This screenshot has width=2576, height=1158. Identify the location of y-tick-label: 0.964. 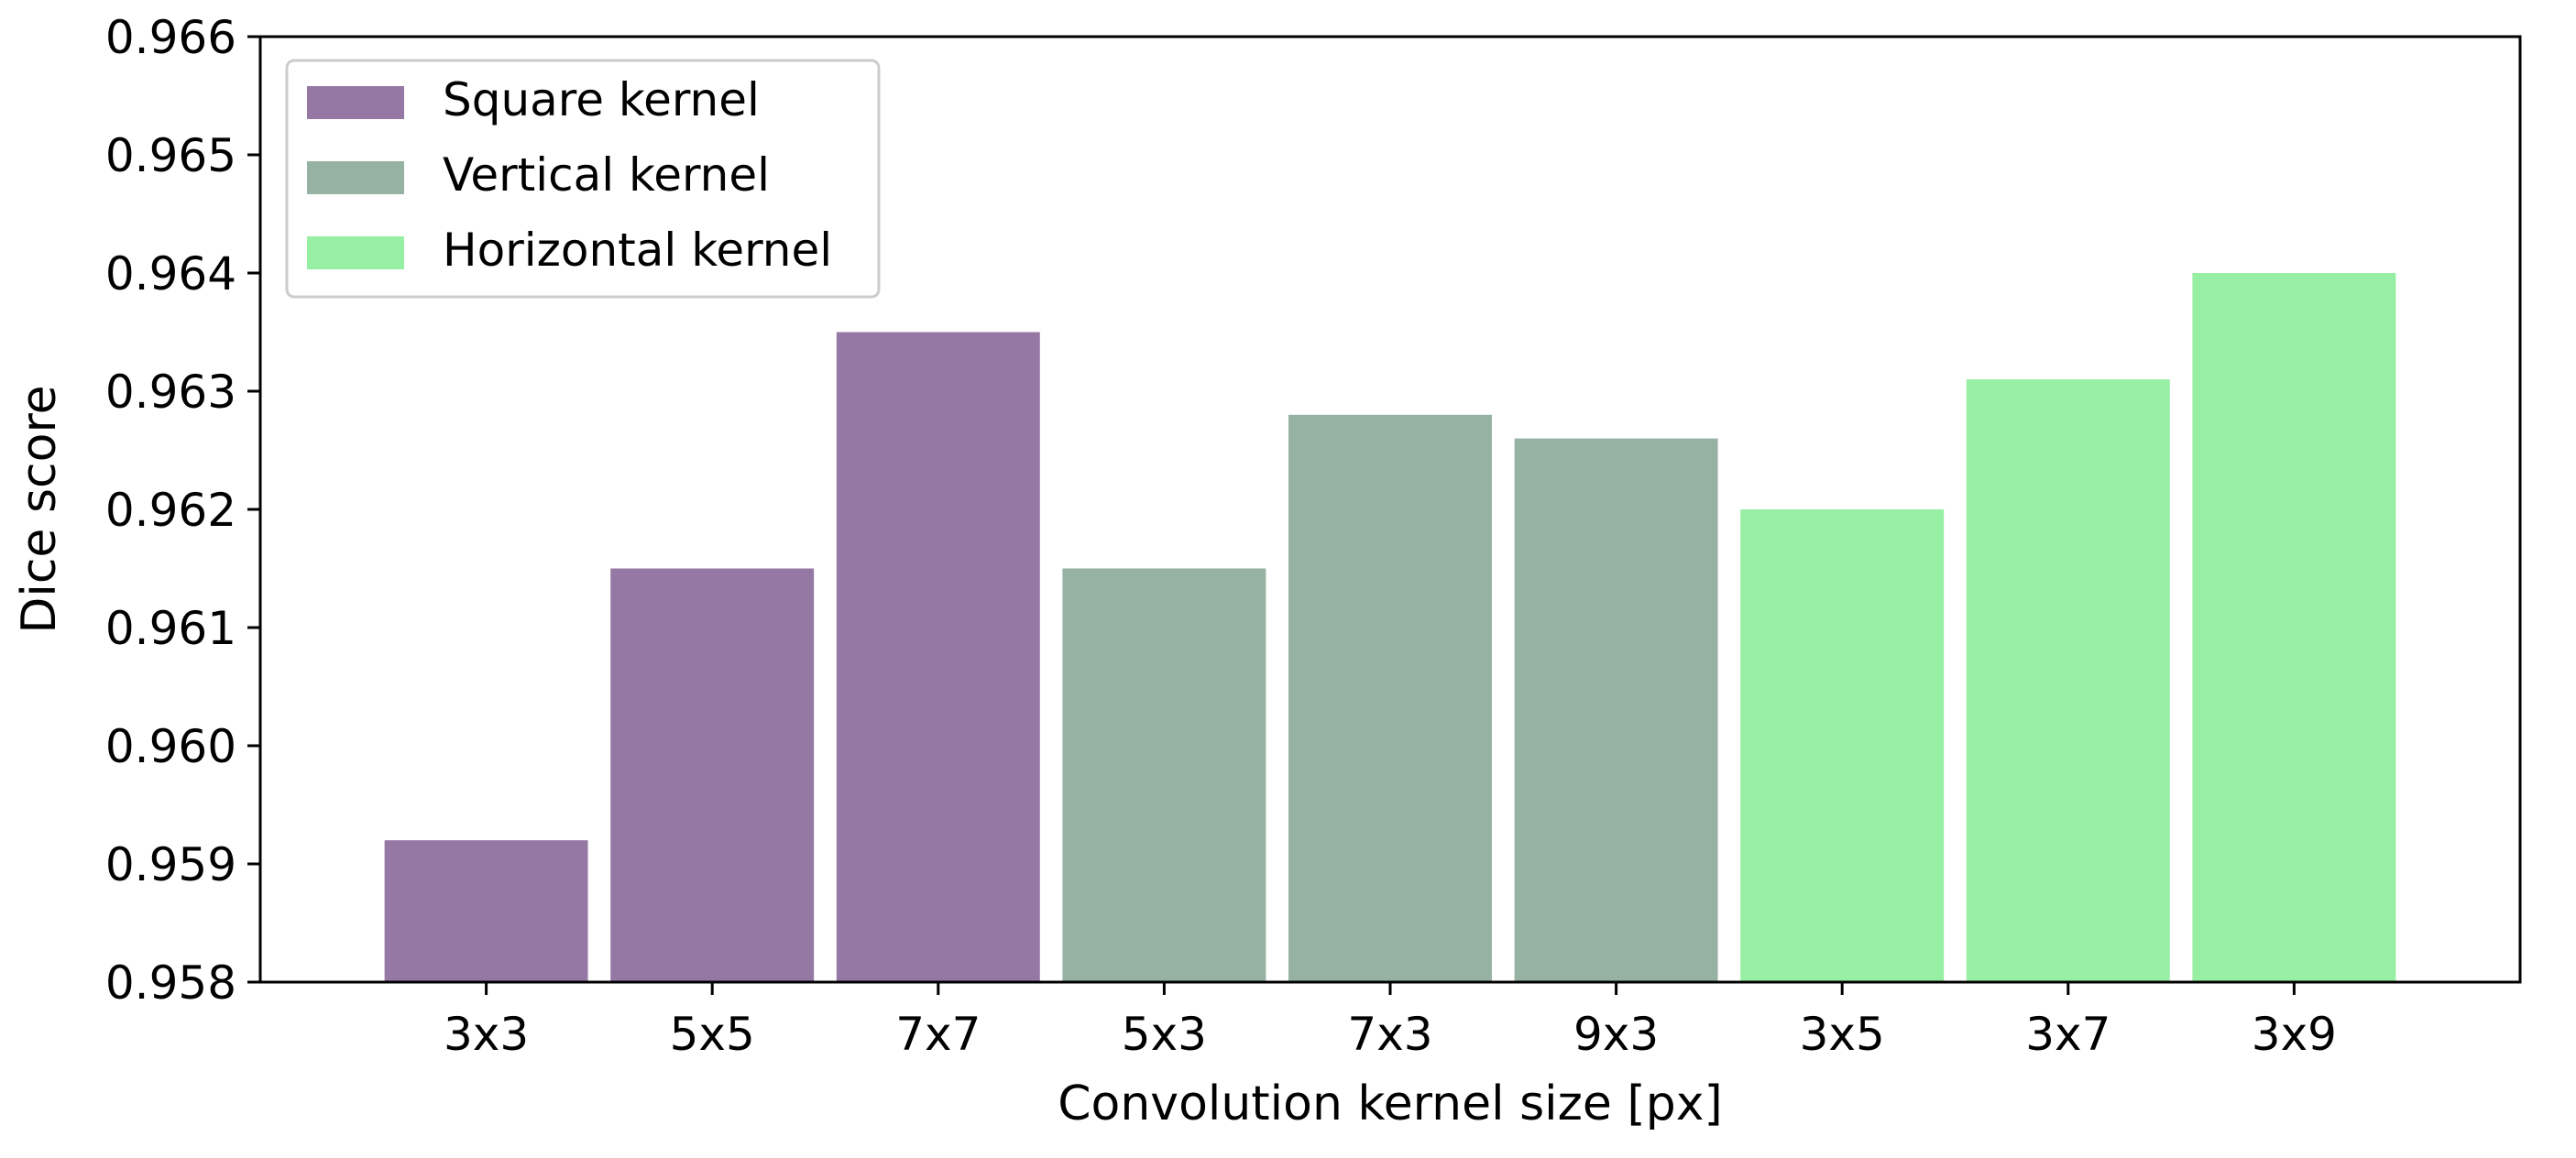
(170, 273).